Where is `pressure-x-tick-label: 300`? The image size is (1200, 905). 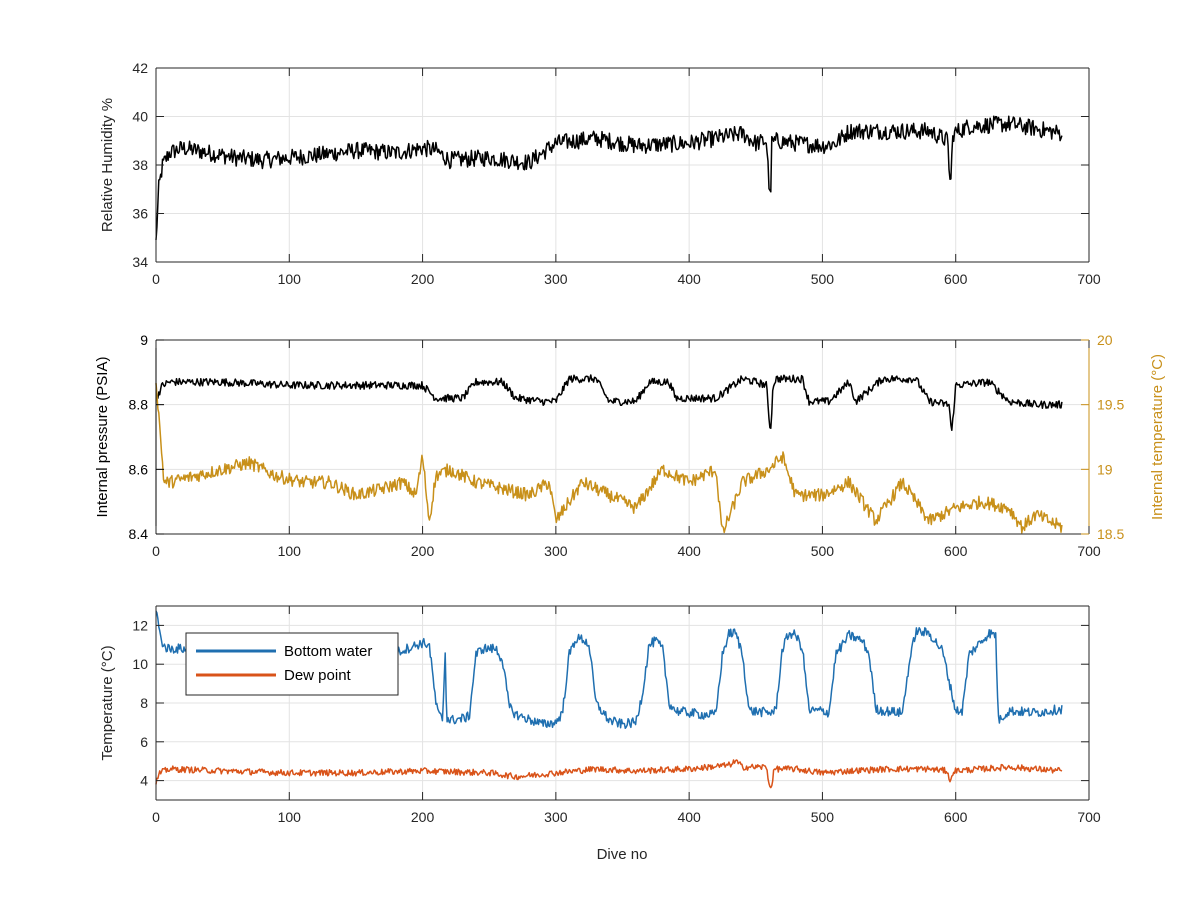
pressure-x-tick-label: 300 is located at coordinates (556, 551).